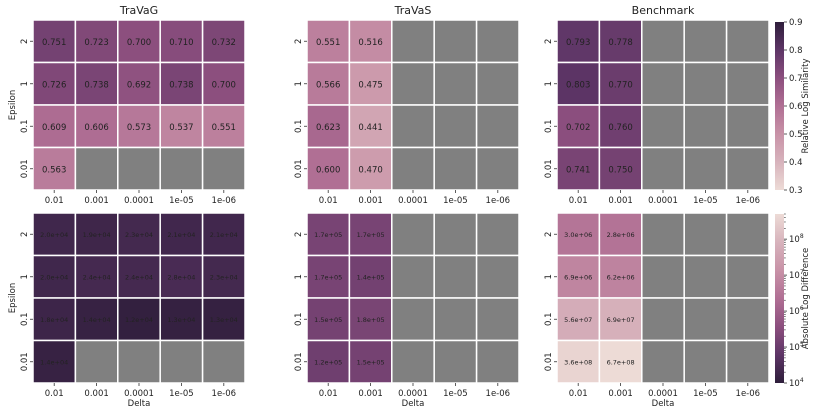 Image resolution: width=816 pixels, height=410 pixels. Describe the element at coordinates (796, 51) in the screenshot. I see `colorbar-tick-label: 0.8` at that location.